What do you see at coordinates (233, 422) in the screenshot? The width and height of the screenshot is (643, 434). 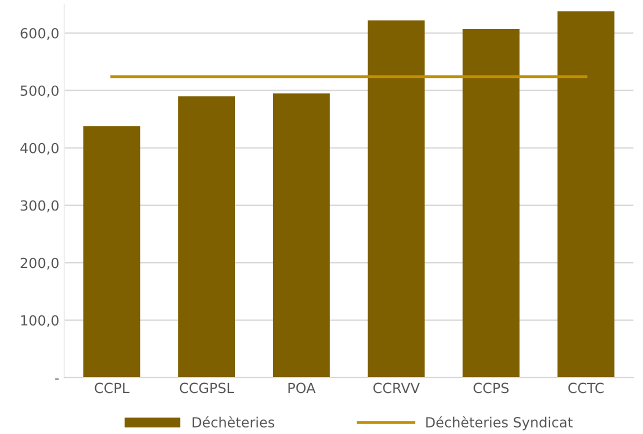 I see `legend-label: Déchèteries` at bounding box center [233, 422].